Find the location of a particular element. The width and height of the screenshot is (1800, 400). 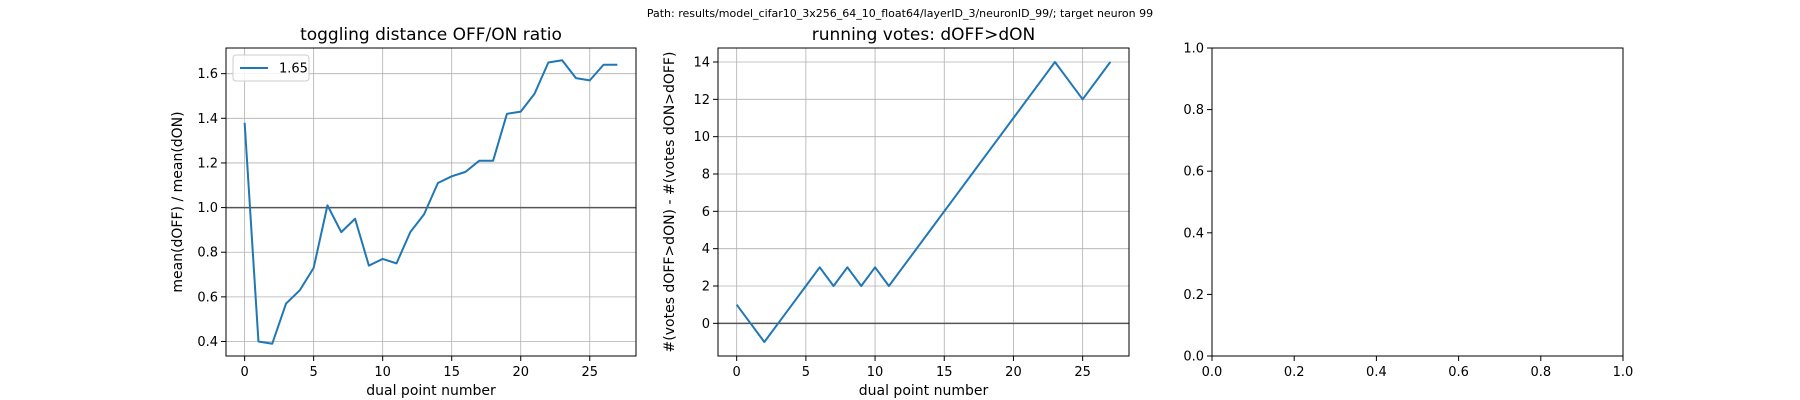

chart0-ytick-label-0: 0.4 is located at coordinates (207, 342).